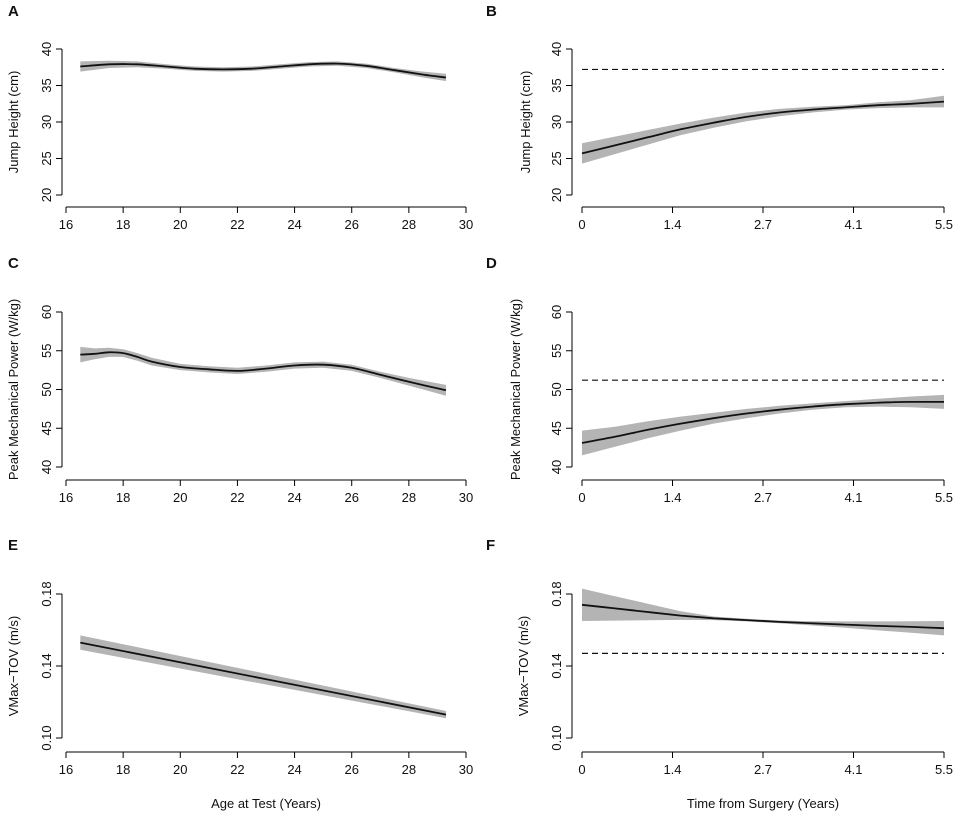 The image size is (957, 818). I want to click on x-tick-label-e: 26, so click(351, 769).